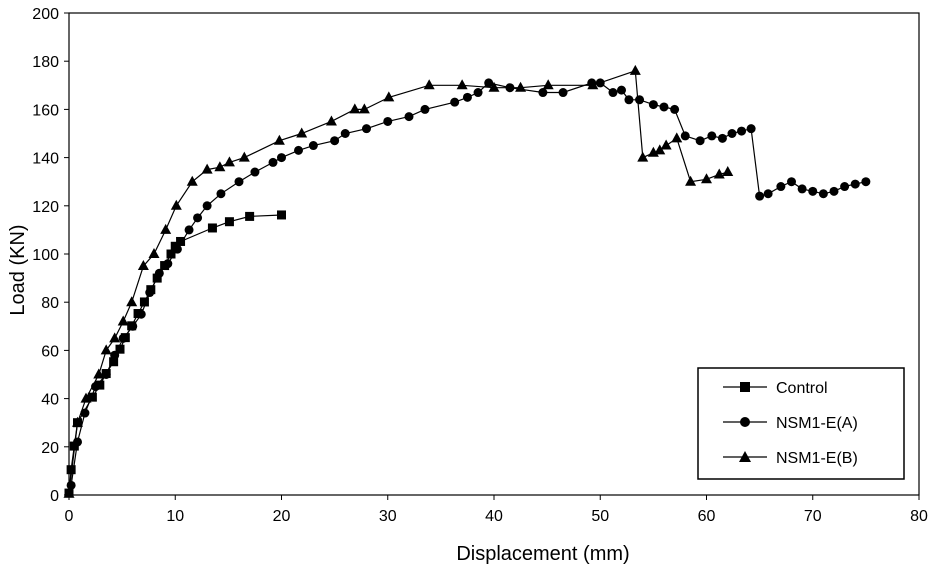 Image resolution: width=941 pixels, height=567 pixels. I want to click on x-tick-label: 10, so click(175, 516).